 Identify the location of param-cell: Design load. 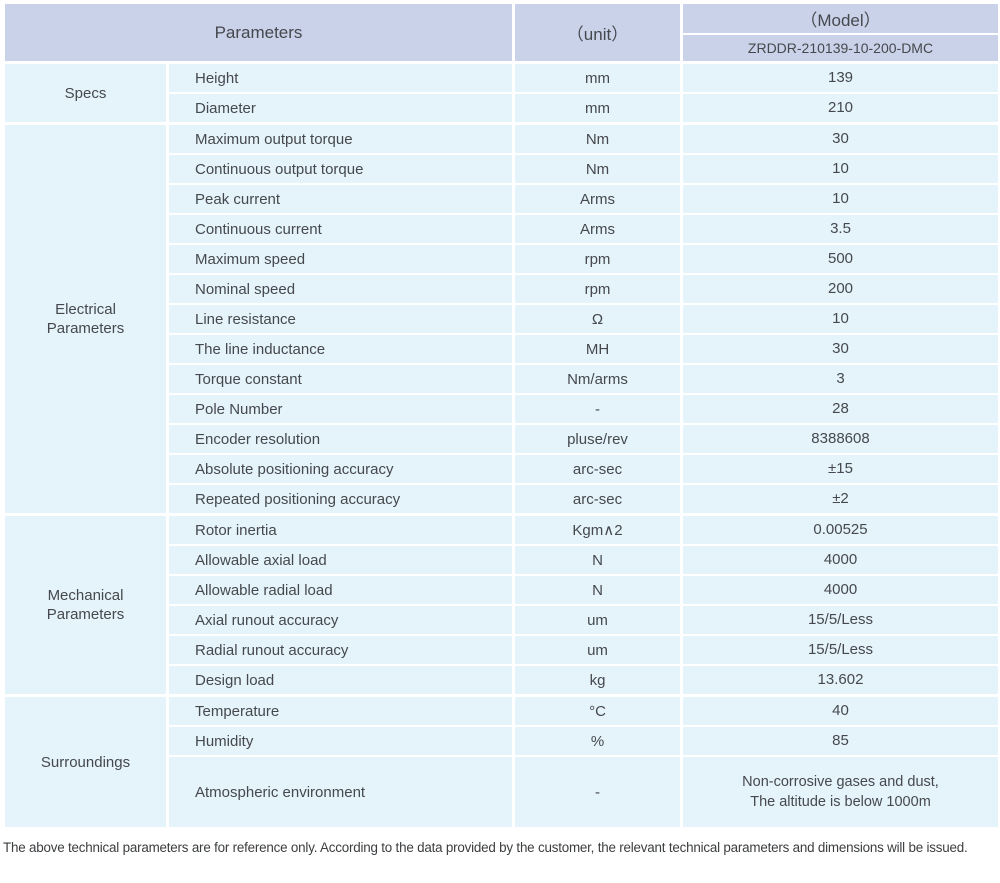
(340, 680).